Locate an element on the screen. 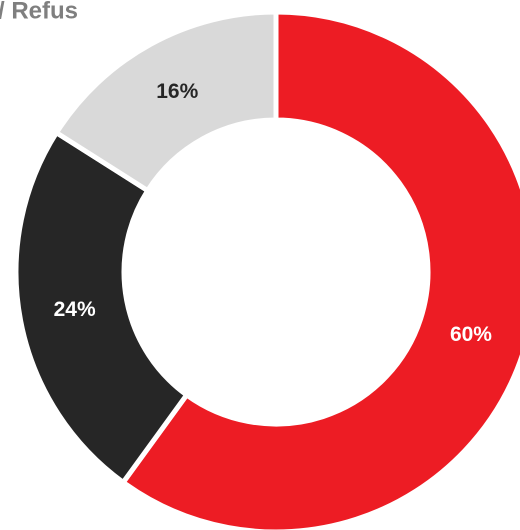 Image resolution: width=520 pixels, height=530 pixels. data-label: 16% is located at coordinates (177, 91).